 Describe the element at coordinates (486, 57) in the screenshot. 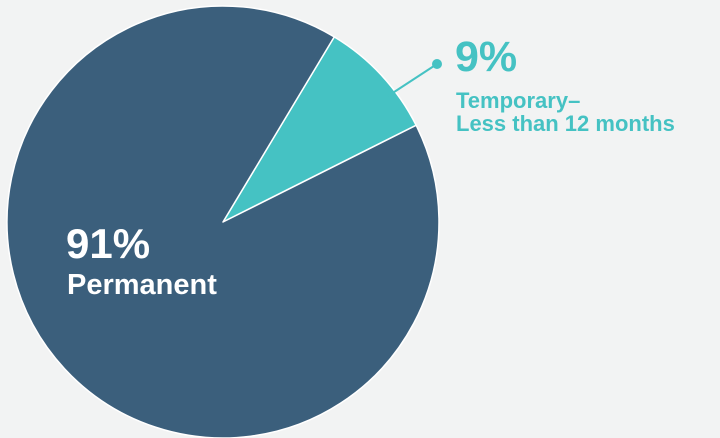

I see `temporary-percent-label: 9%` at that location.